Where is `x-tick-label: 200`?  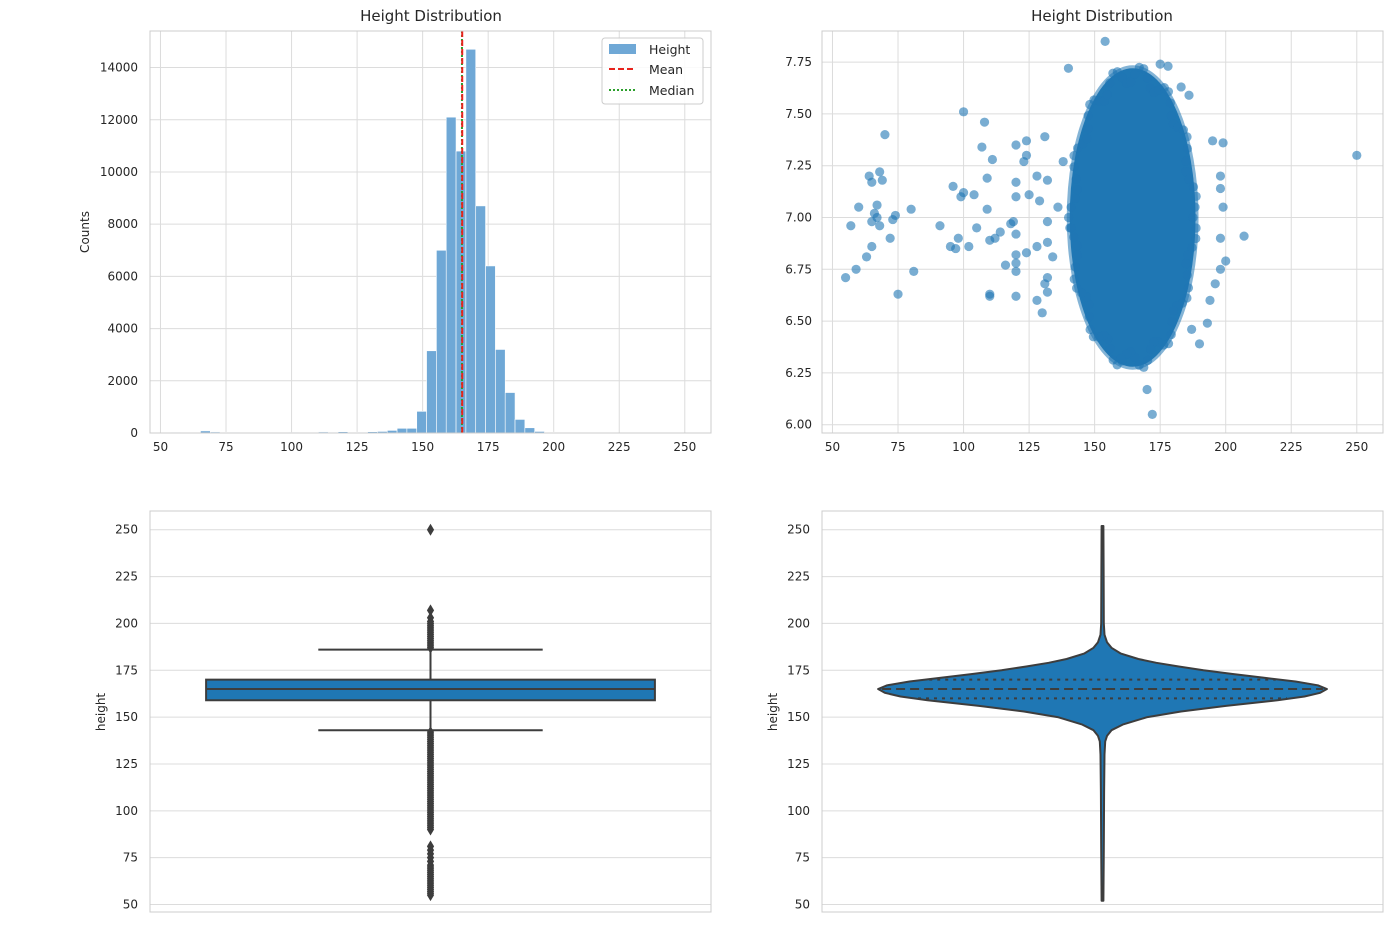 x-tick-label: 200 is located at coordinates (1225, 447).